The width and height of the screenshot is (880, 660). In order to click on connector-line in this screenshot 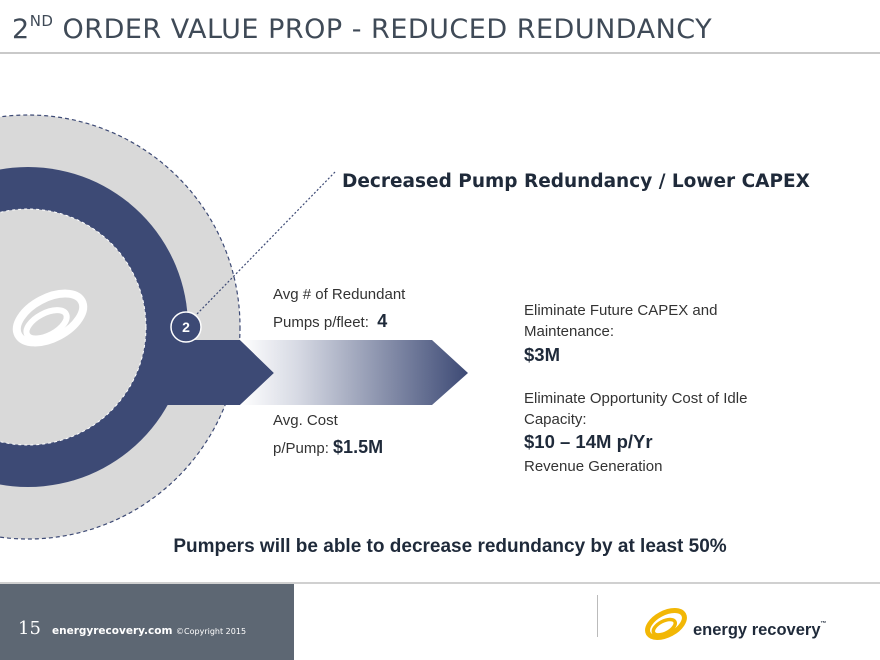, I will do `click(266, 243)`.